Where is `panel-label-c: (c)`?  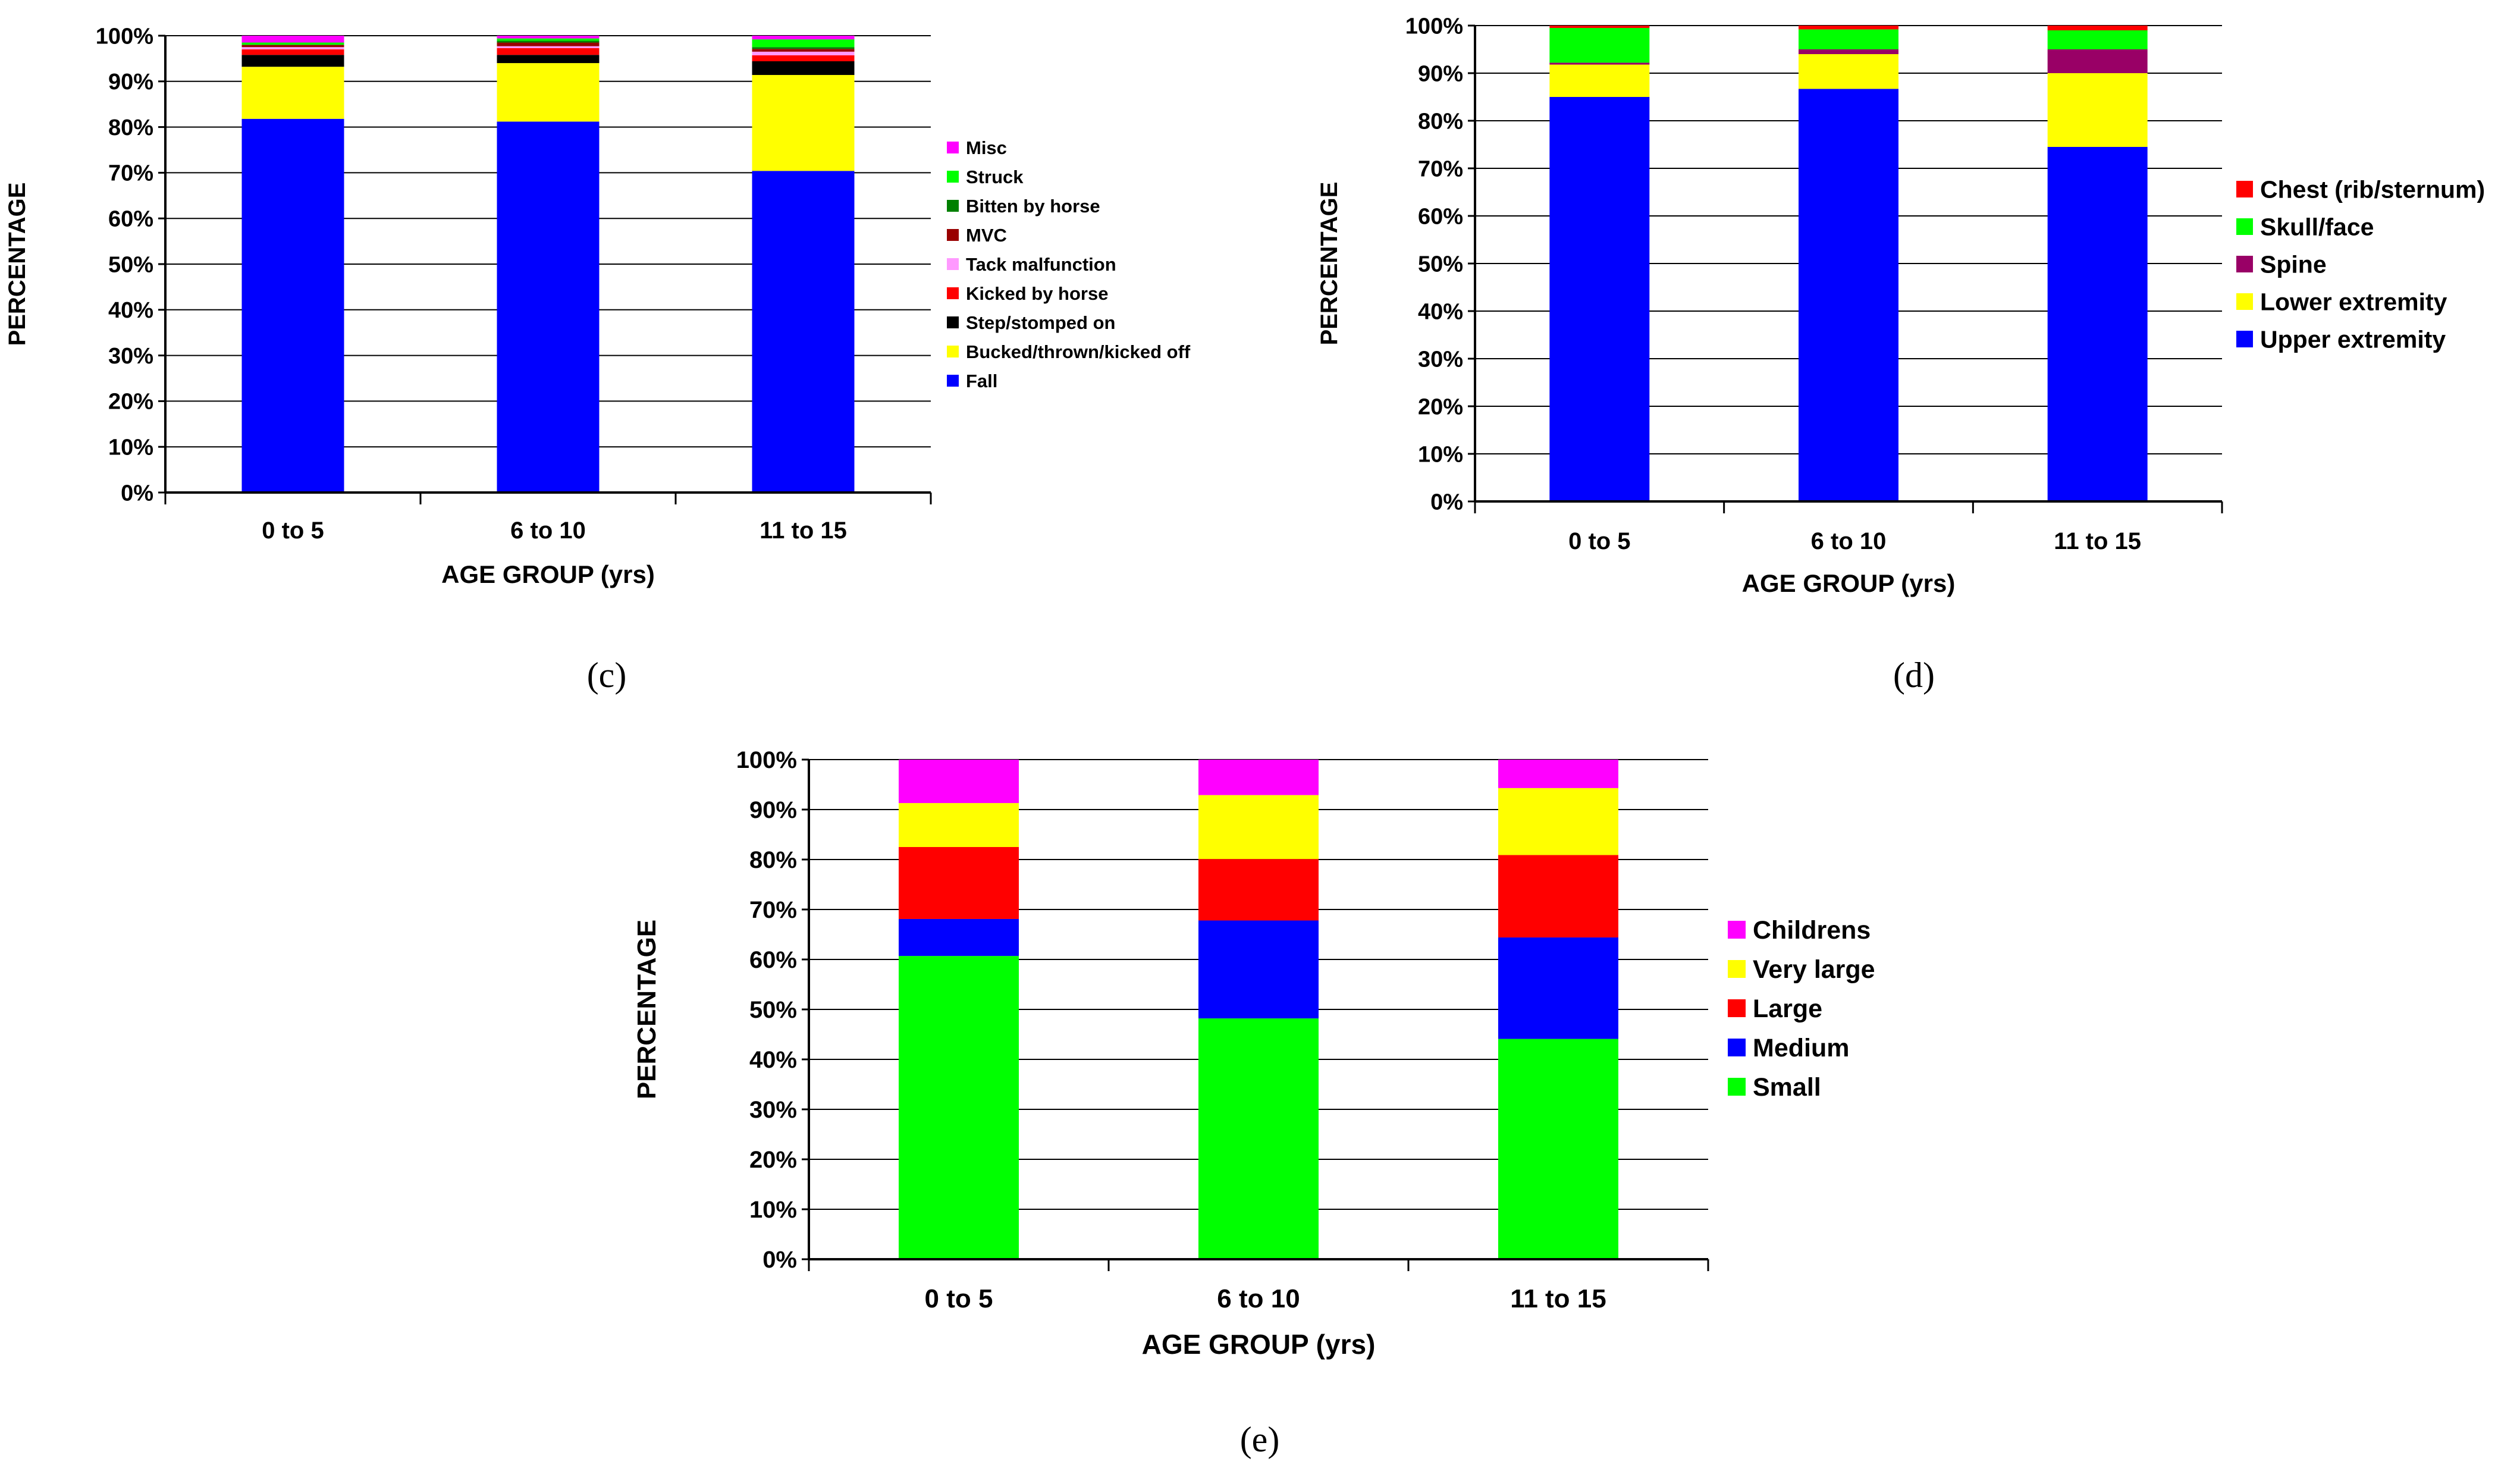
panel-label-c: (c) is located at coordinates (607, 675).